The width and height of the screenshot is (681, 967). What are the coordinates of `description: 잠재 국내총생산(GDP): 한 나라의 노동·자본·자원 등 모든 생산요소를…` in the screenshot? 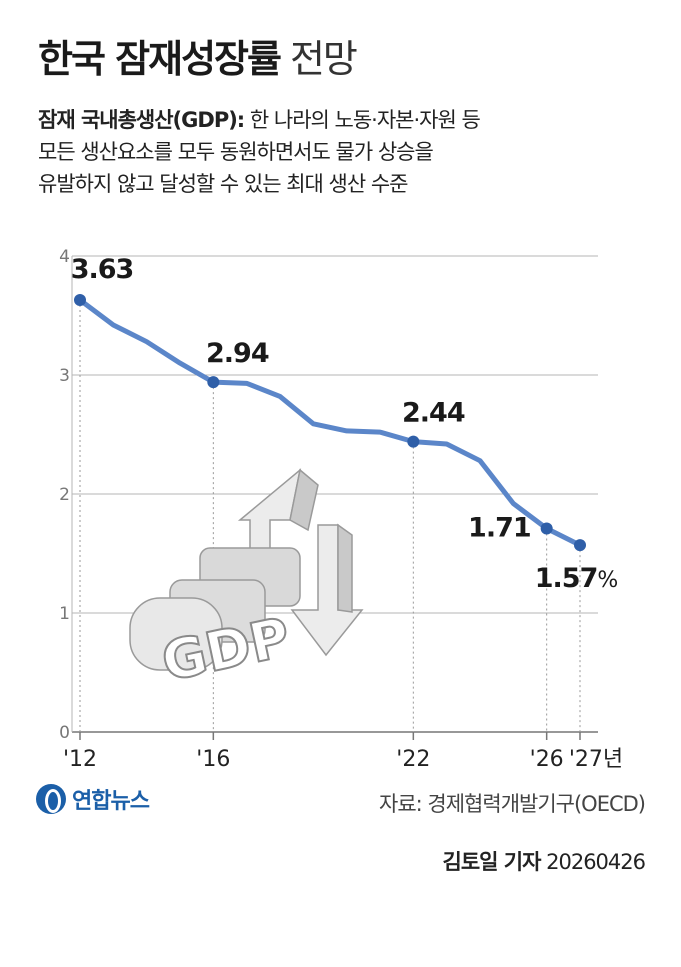 It's located at (348, 152).